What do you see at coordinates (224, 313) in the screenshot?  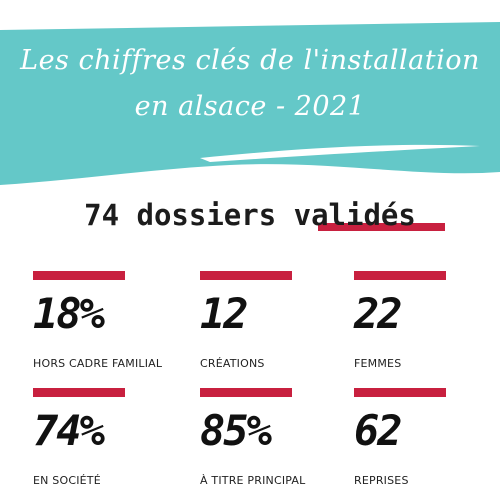 I see `stat-value: 12` at bounding box center [224, 313].